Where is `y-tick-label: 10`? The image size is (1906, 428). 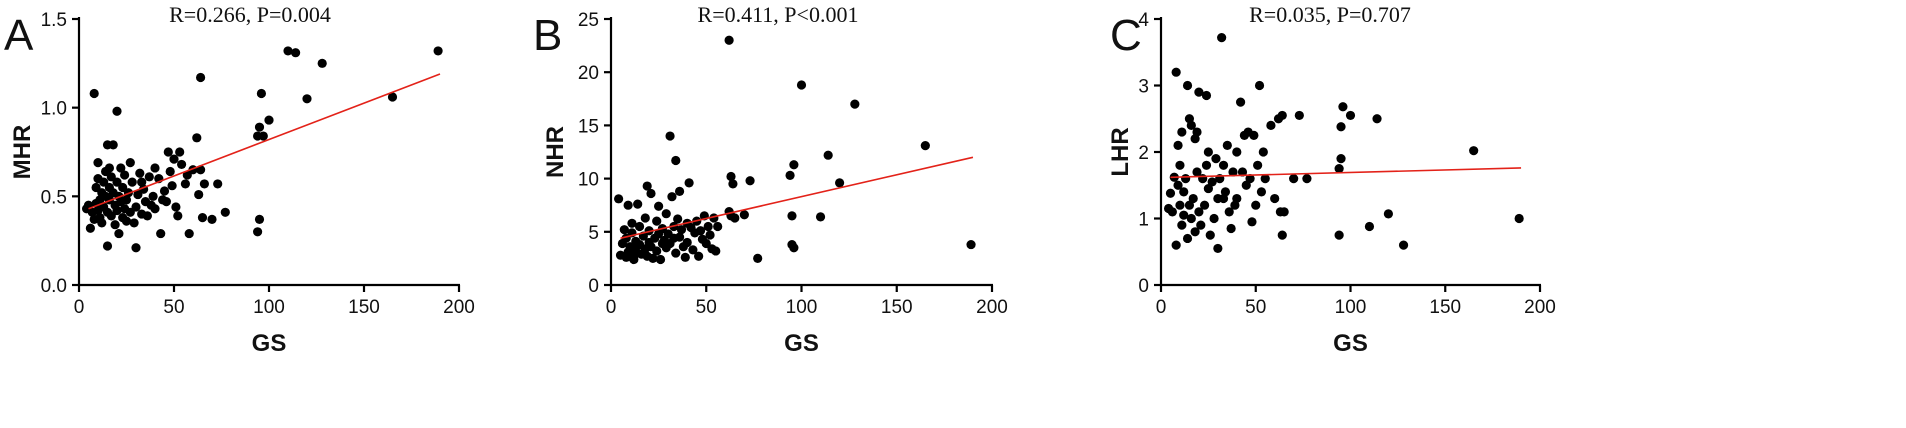 y-tick-label: 10 is located at coordinates (588, 180).